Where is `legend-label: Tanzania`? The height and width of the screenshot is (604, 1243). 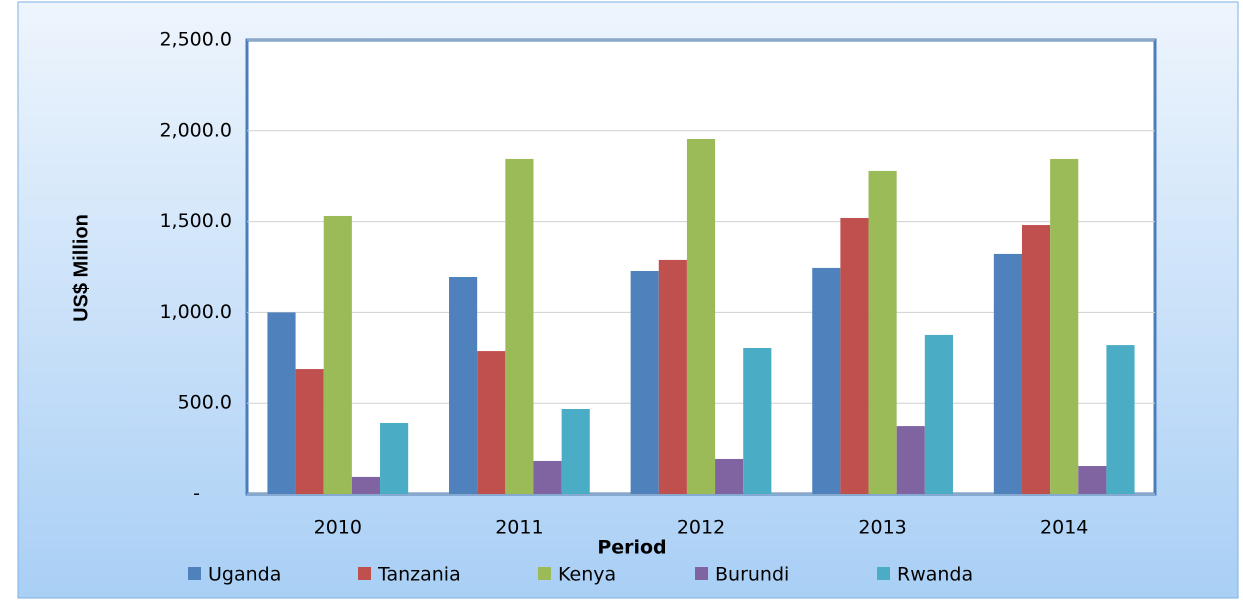 legend-label: Tanzania is located at coordinates (419, 575).